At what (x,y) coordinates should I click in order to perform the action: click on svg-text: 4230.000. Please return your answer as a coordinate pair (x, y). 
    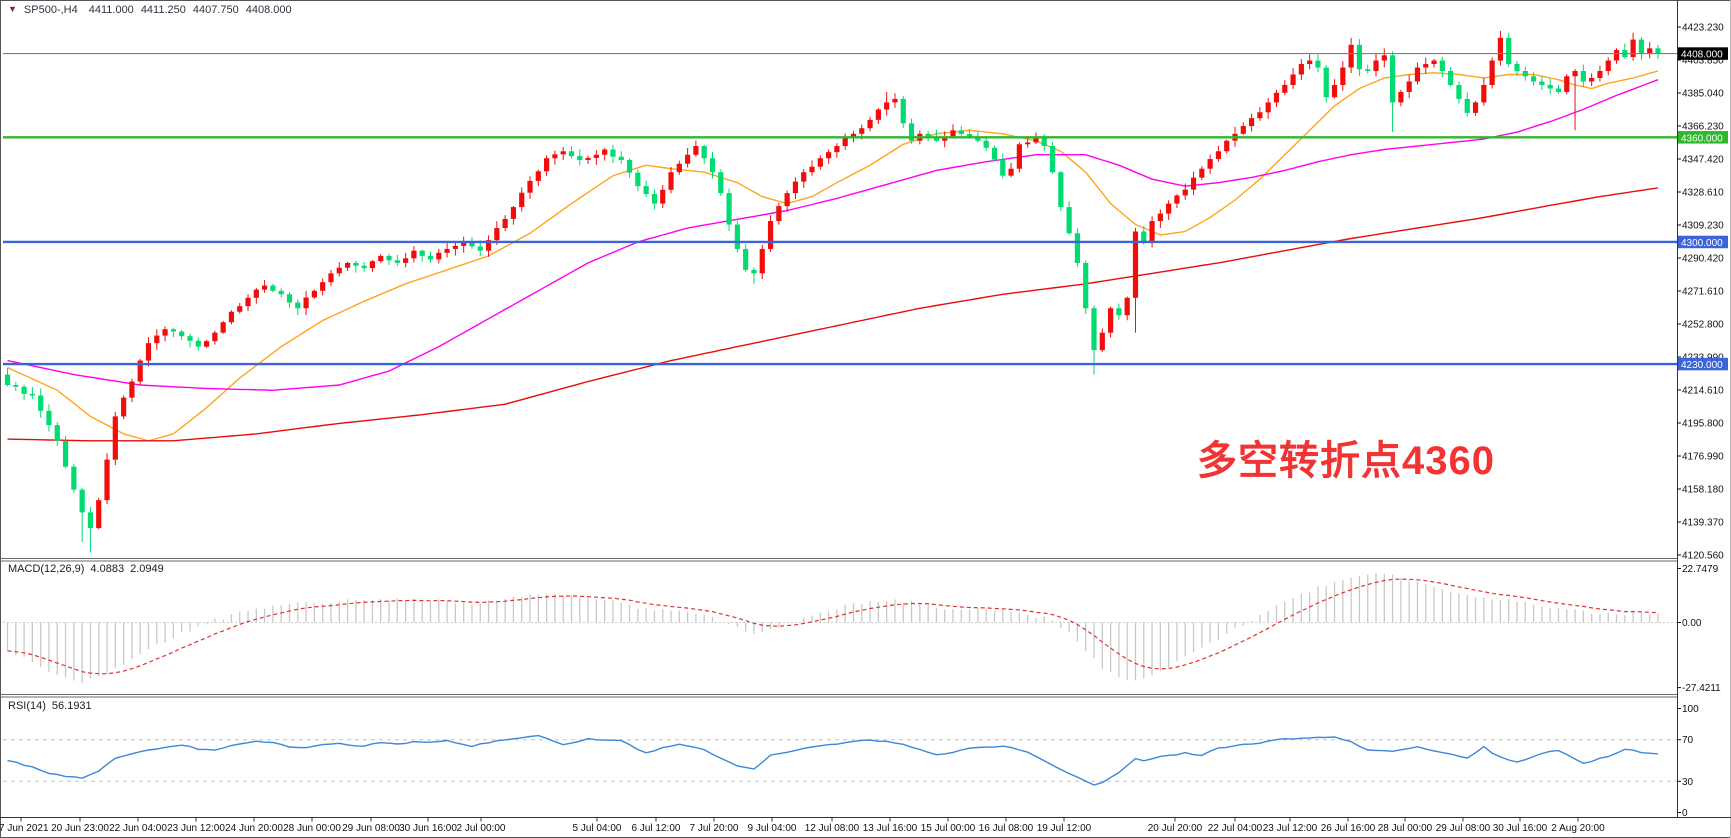
    Looking at the image, I should click on (1702, 365).